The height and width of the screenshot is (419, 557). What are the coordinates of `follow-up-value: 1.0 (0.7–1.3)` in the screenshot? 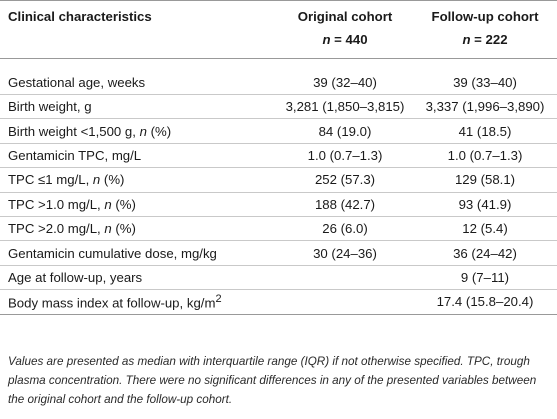 It's located at (485, 156).